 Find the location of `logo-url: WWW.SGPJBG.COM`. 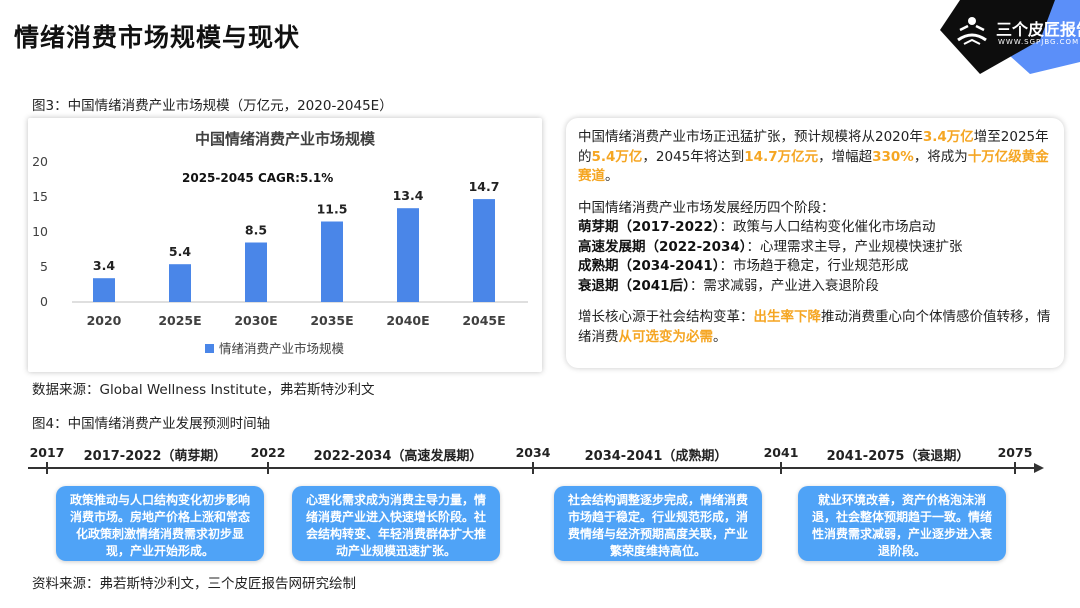

logo-url: WWW.SGPJBG.COM is located at coordinates (1039, 42).